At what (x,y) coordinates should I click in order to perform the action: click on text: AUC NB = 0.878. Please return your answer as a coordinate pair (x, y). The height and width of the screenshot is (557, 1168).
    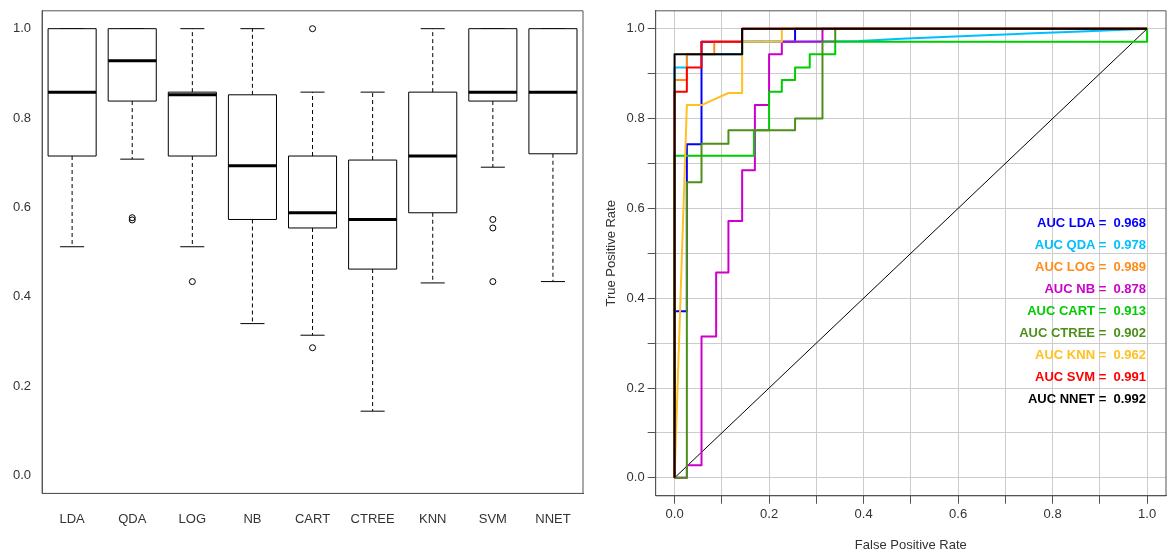
    Looking at the image, I should click on (1095, 288).